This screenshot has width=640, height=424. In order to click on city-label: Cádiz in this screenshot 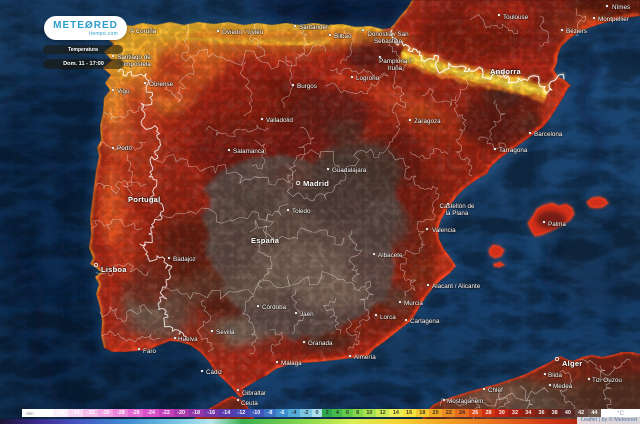, I will do `click(214, 372)`.